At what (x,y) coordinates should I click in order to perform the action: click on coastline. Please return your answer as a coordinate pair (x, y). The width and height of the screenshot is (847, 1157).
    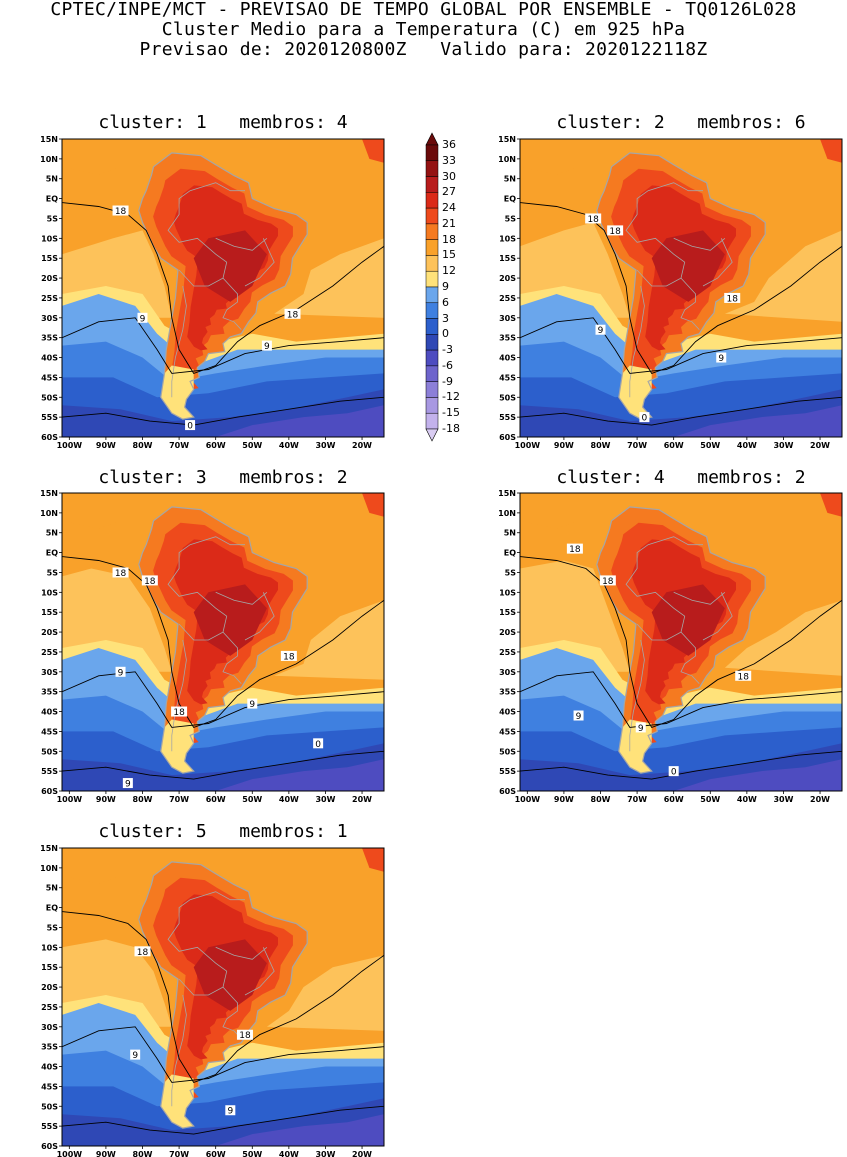
    Looking at the image, I should click on (223, 995).